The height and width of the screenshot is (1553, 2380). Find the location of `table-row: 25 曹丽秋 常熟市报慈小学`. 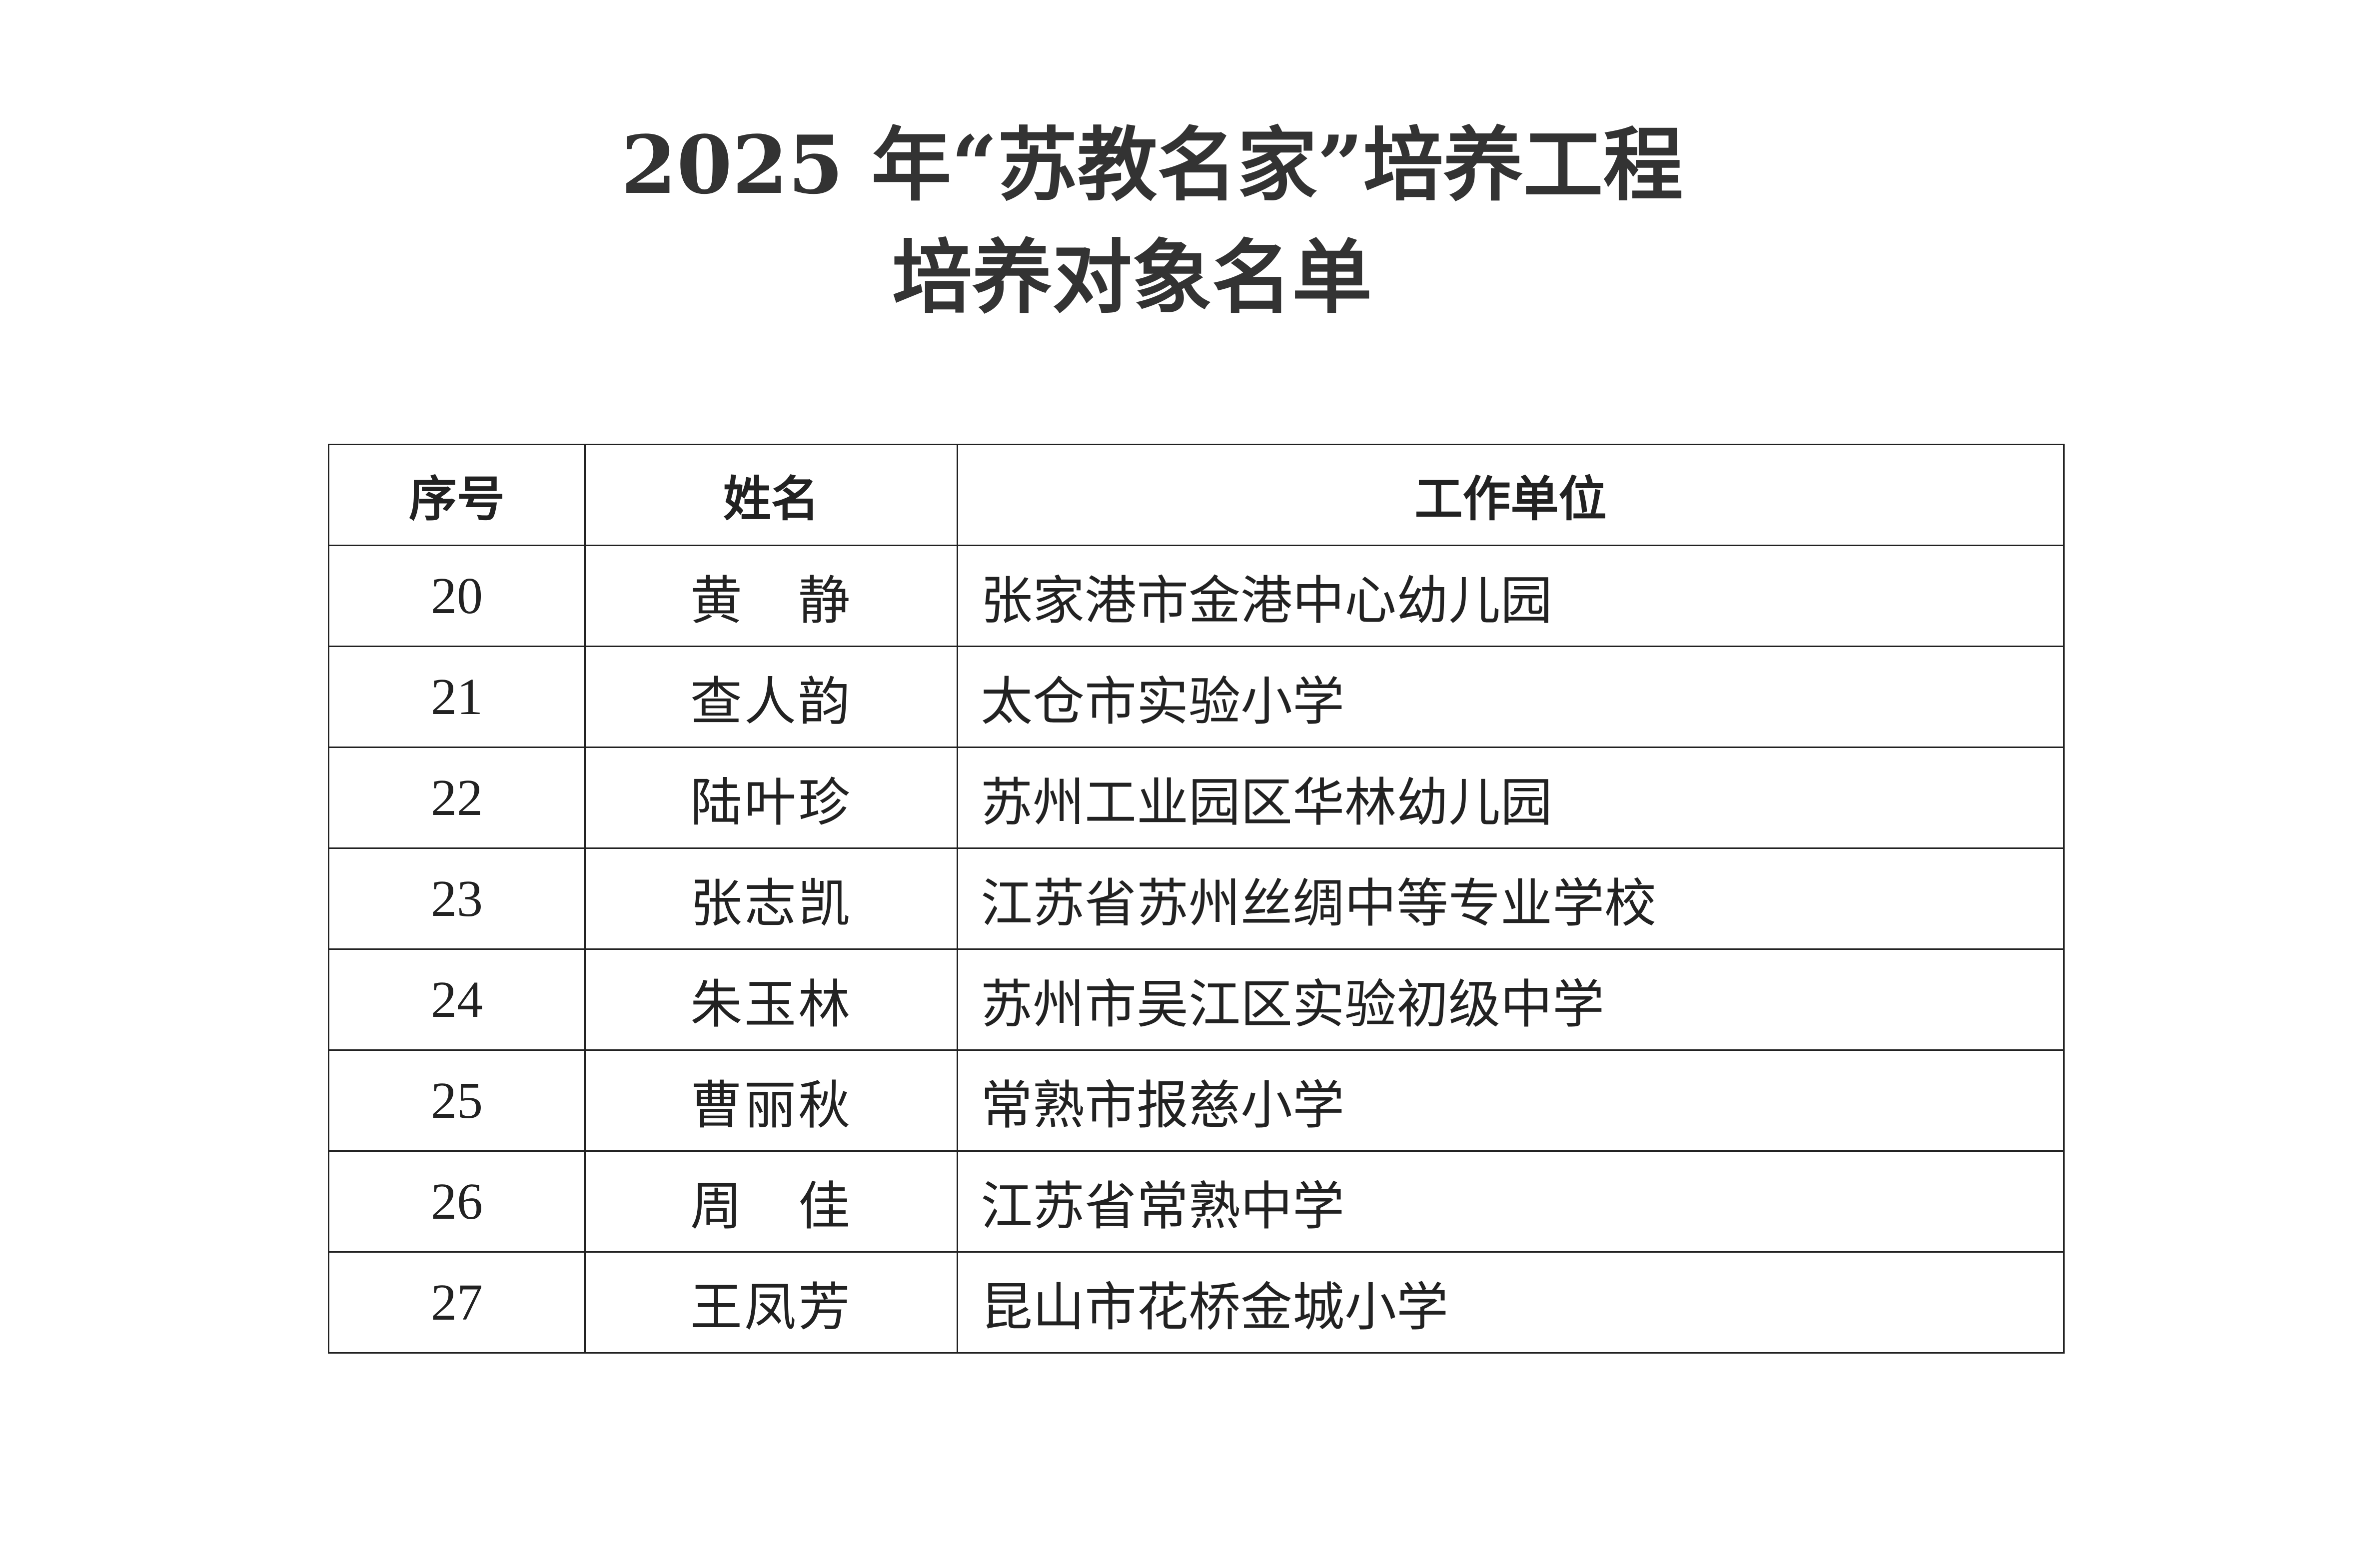

table-row: 25 曹丽秋 常熟市报慈小学 is located at coordinates (1196, 1100).